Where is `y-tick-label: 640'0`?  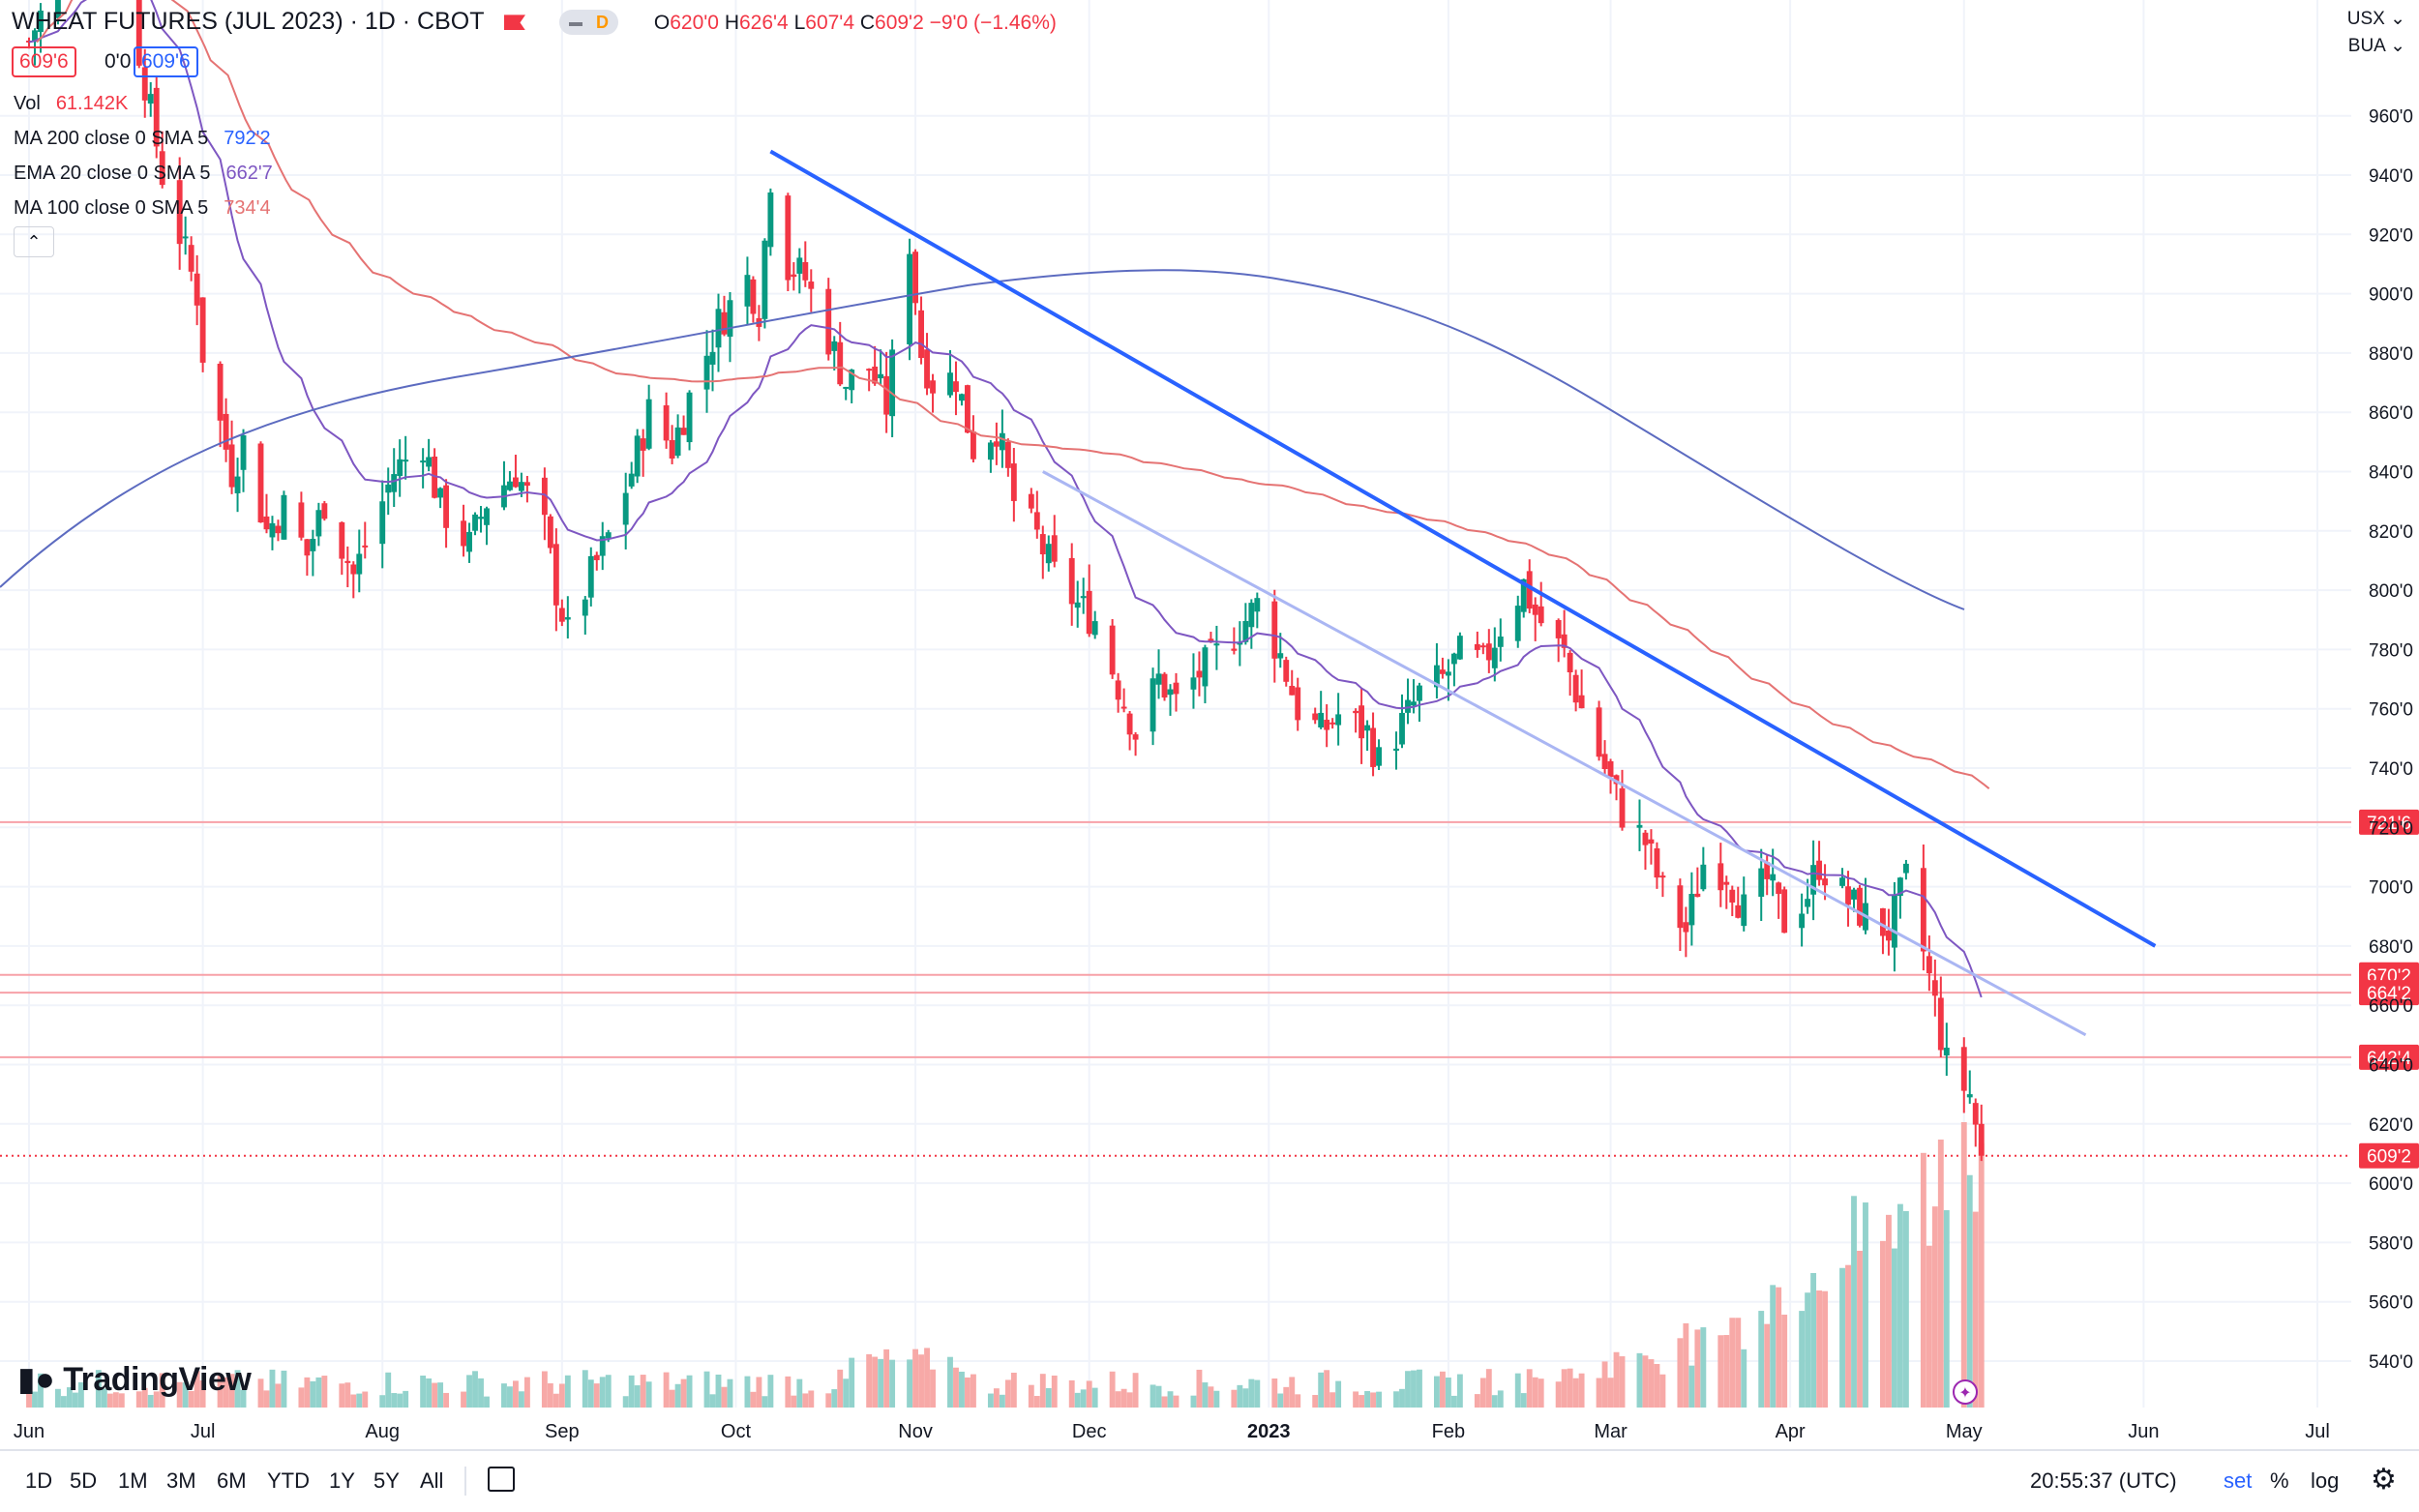
y-tick-label: 640'0 is located at coordinates (2391, 1067).